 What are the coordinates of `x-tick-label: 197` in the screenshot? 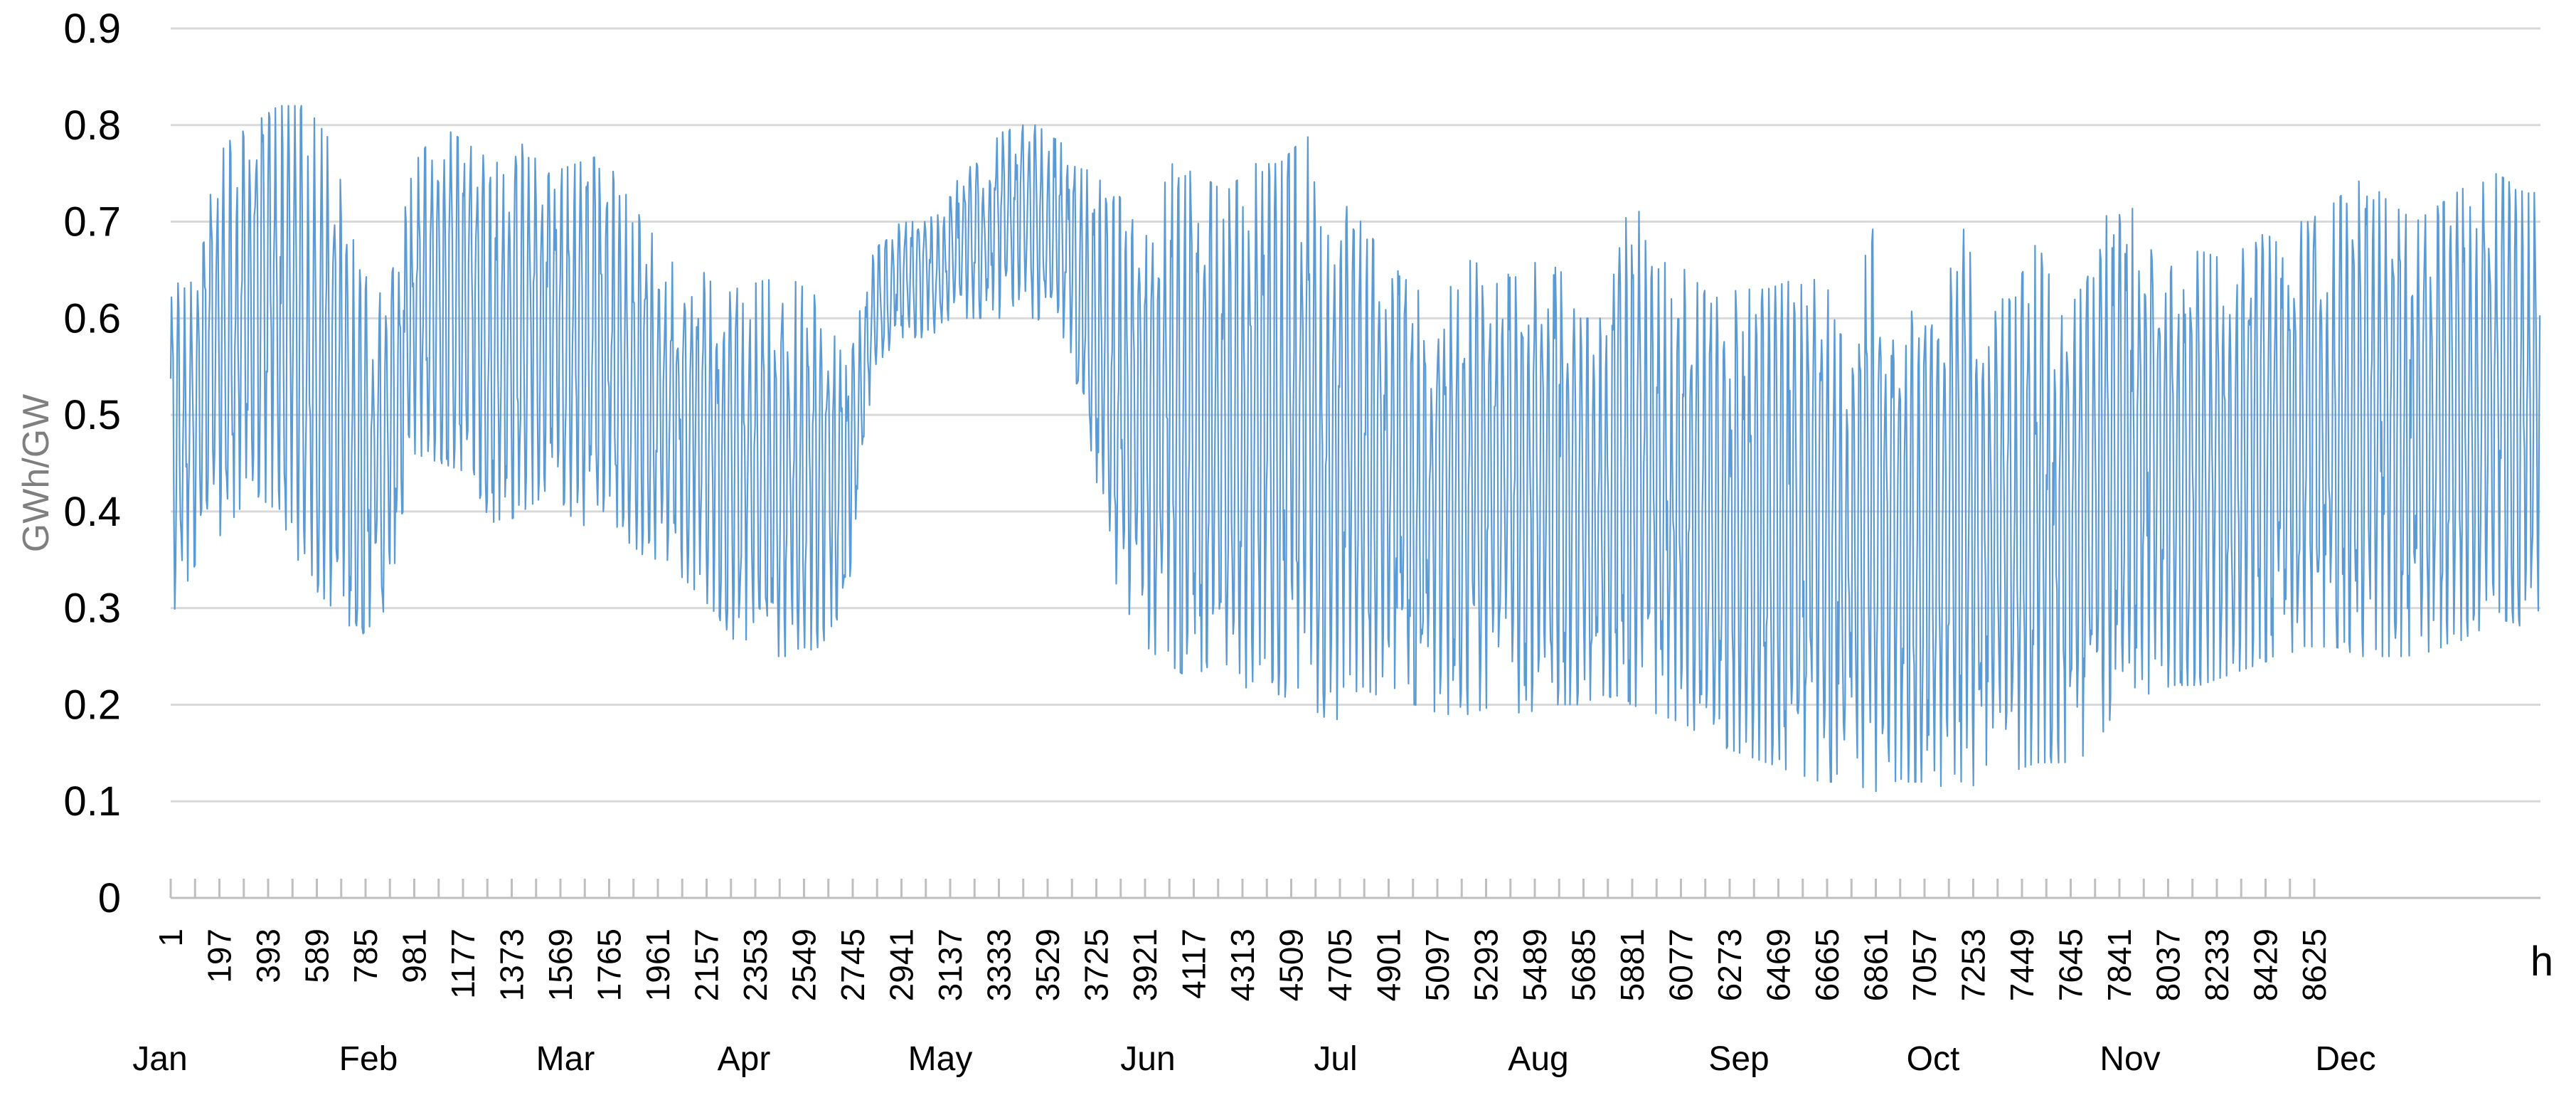 It's located at (219, 956).